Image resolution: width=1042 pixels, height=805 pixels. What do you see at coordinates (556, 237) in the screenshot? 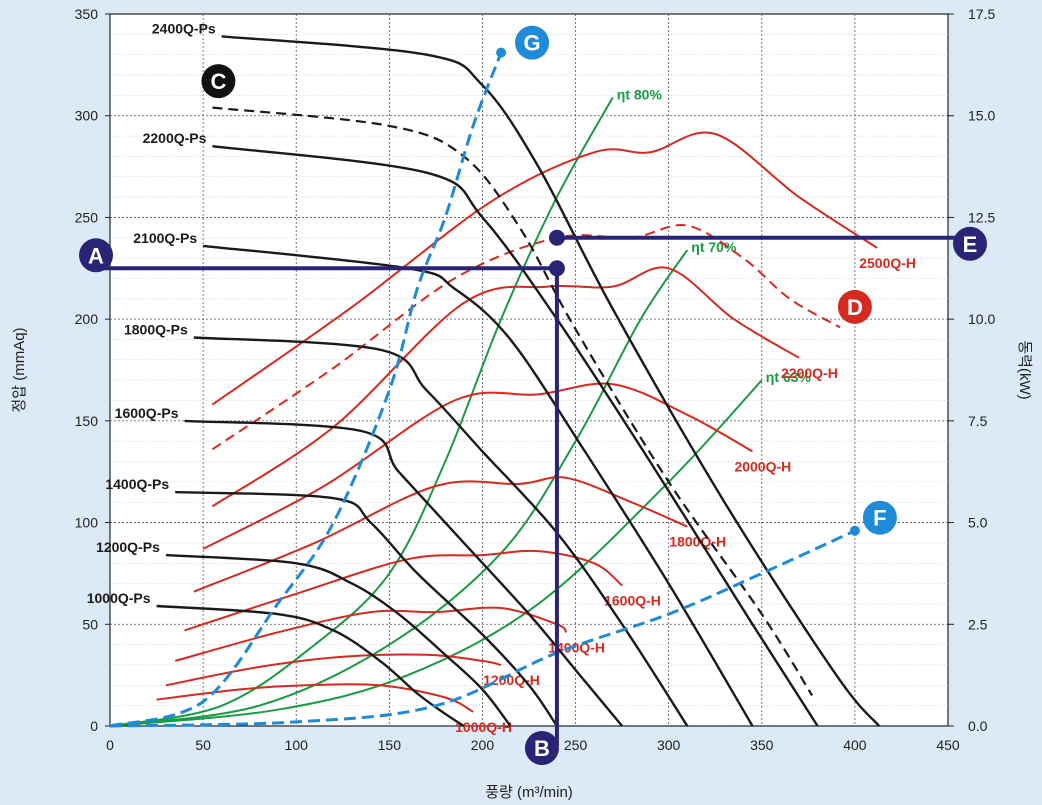
I see `operating-point-e` at bounding box center [556, 237].